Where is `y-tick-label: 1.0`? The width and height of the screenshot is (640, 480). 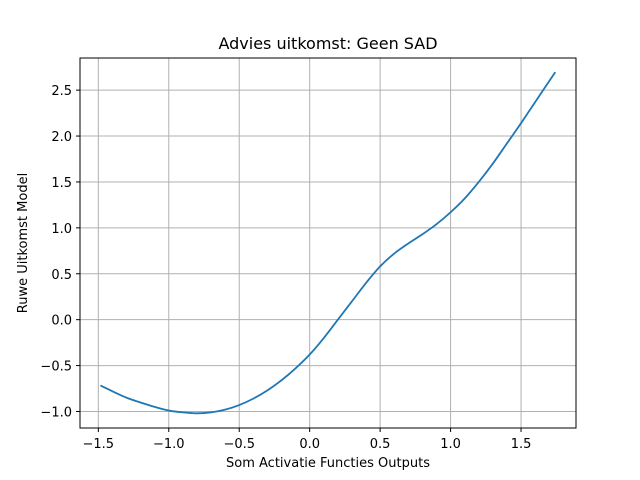
y-tick-label: 1.0 is located at coordinates (61, 229).